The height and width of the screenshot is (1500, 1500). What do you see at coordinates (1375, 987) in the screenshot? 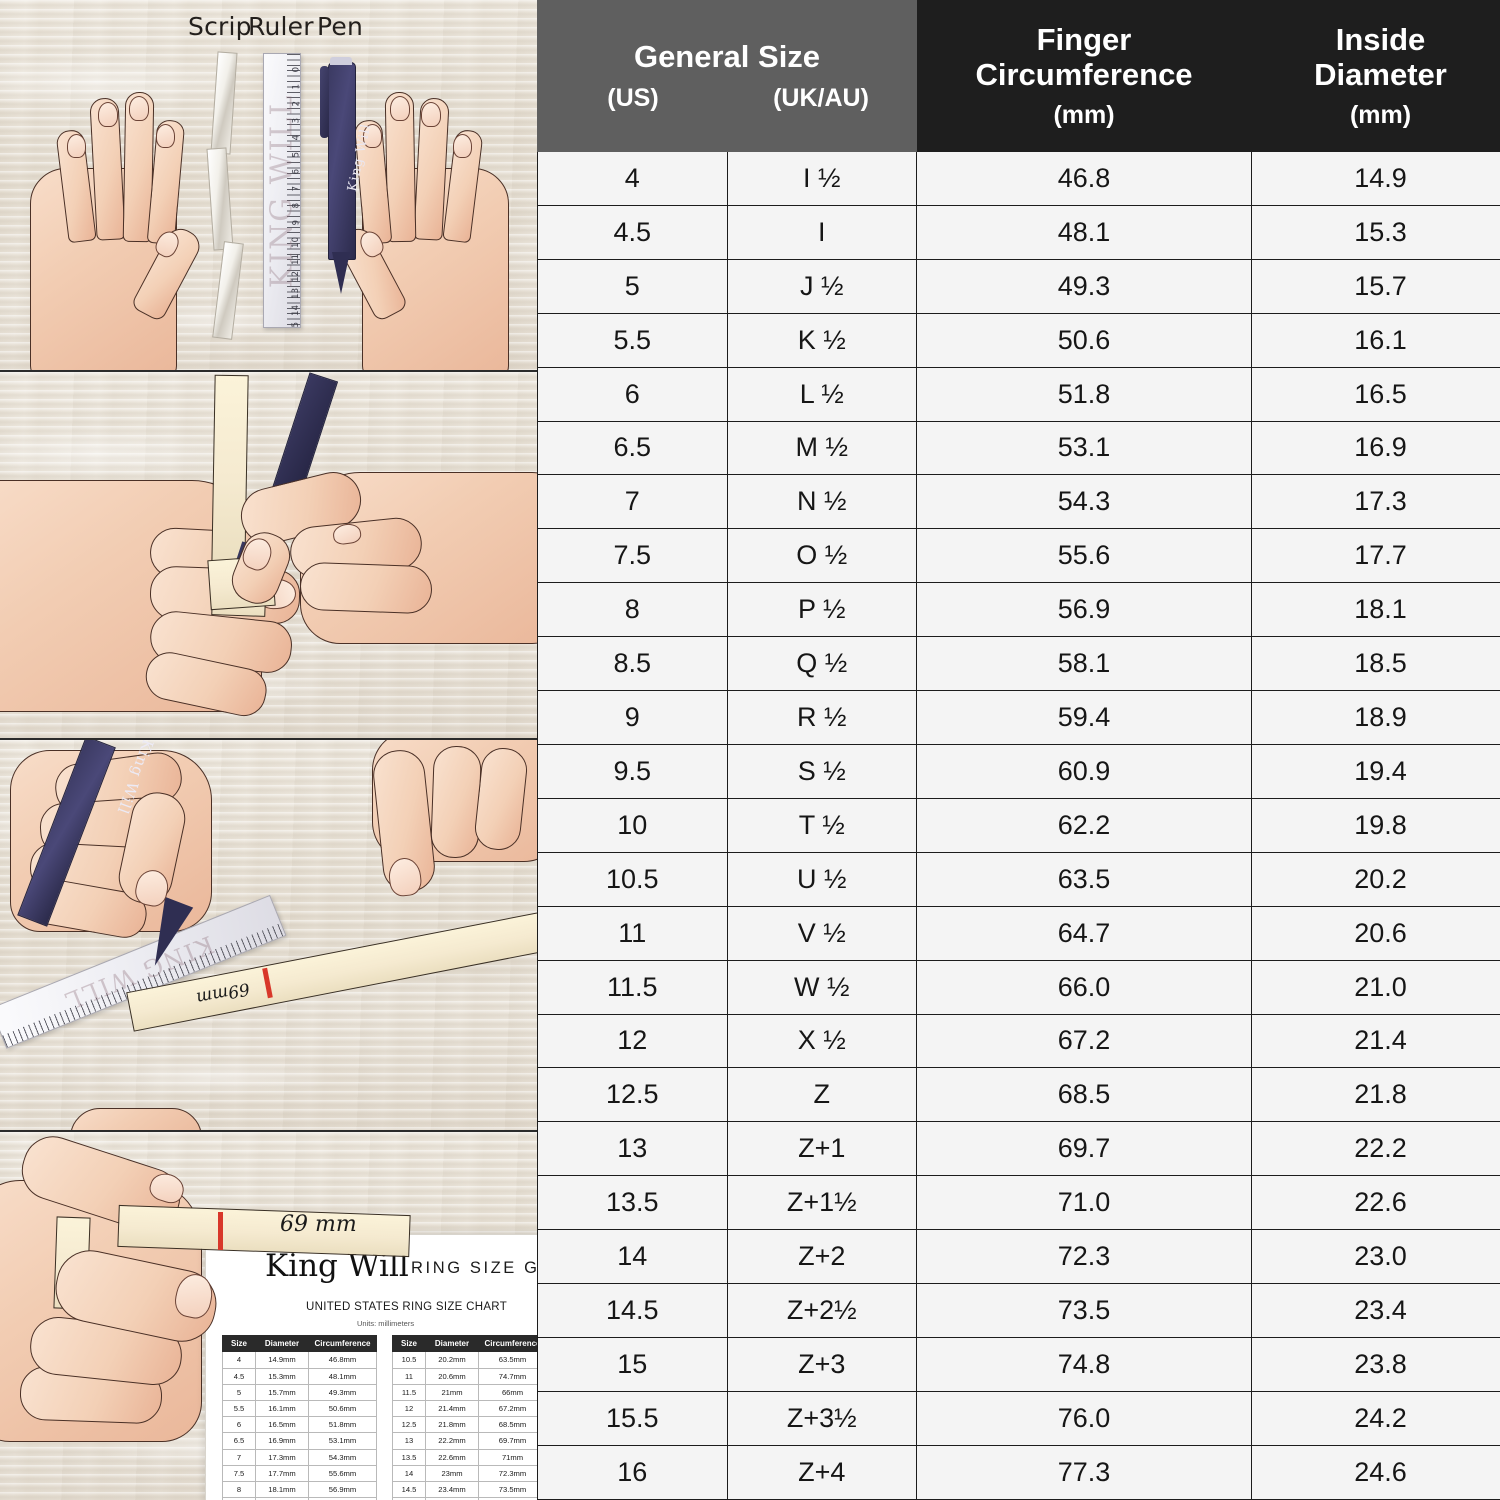
I see `cell-diameter: 21.0` at bounding box center [1375, 987].